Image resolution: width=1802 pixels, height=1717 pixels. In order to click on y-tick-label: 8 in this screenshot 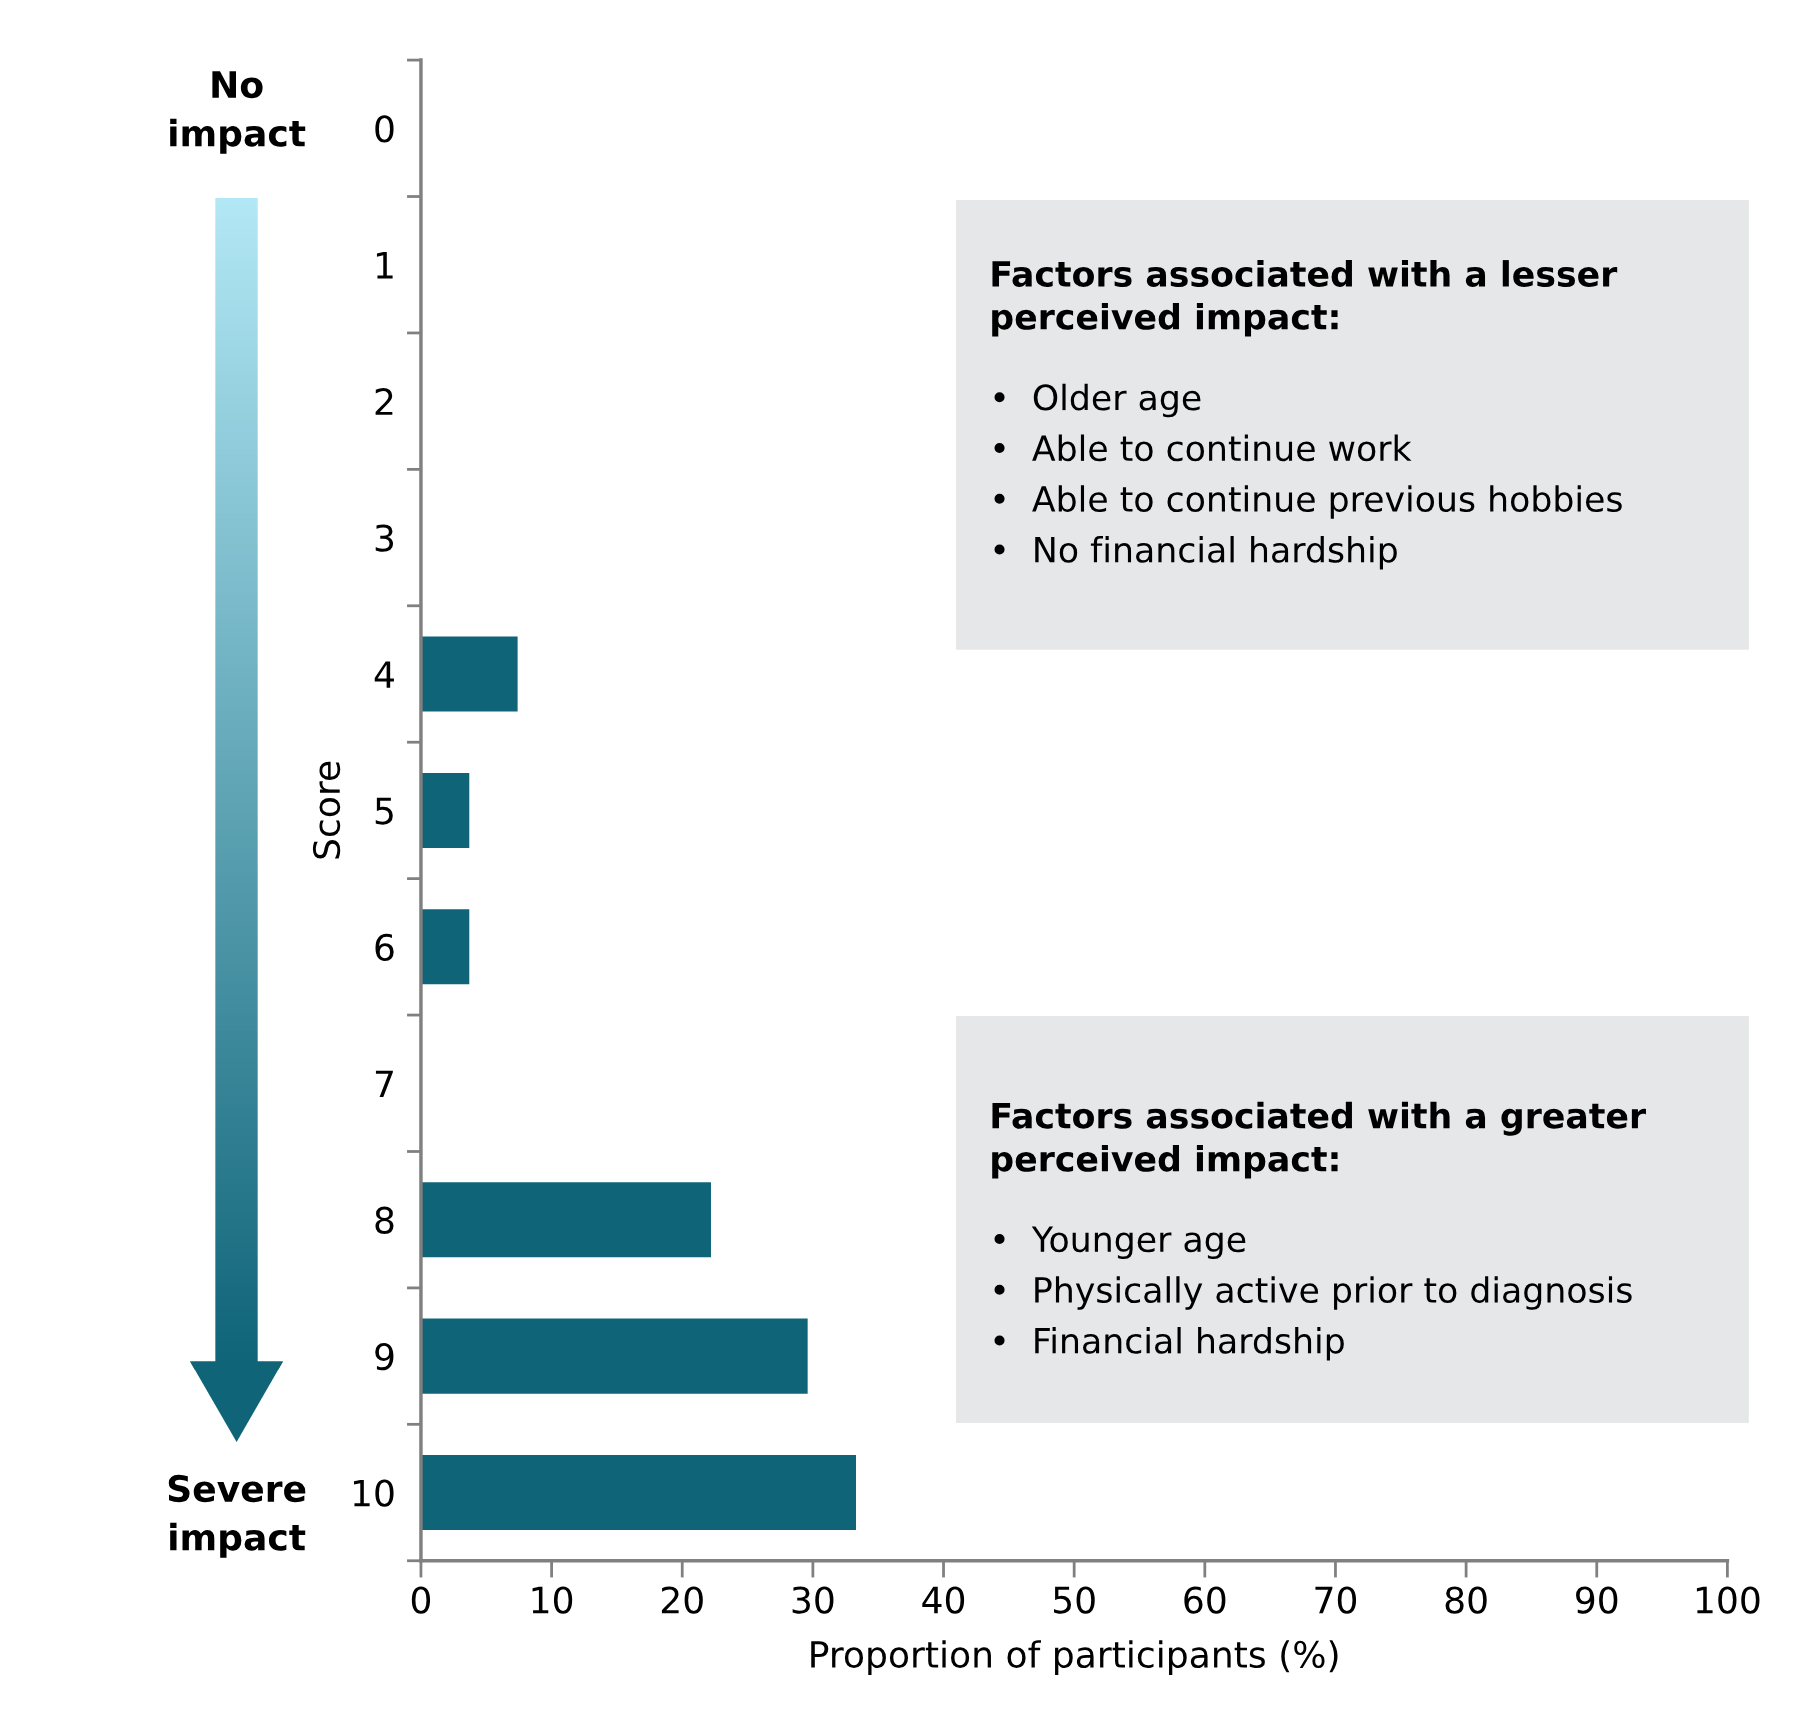, I will do `click(384, 1220)`.